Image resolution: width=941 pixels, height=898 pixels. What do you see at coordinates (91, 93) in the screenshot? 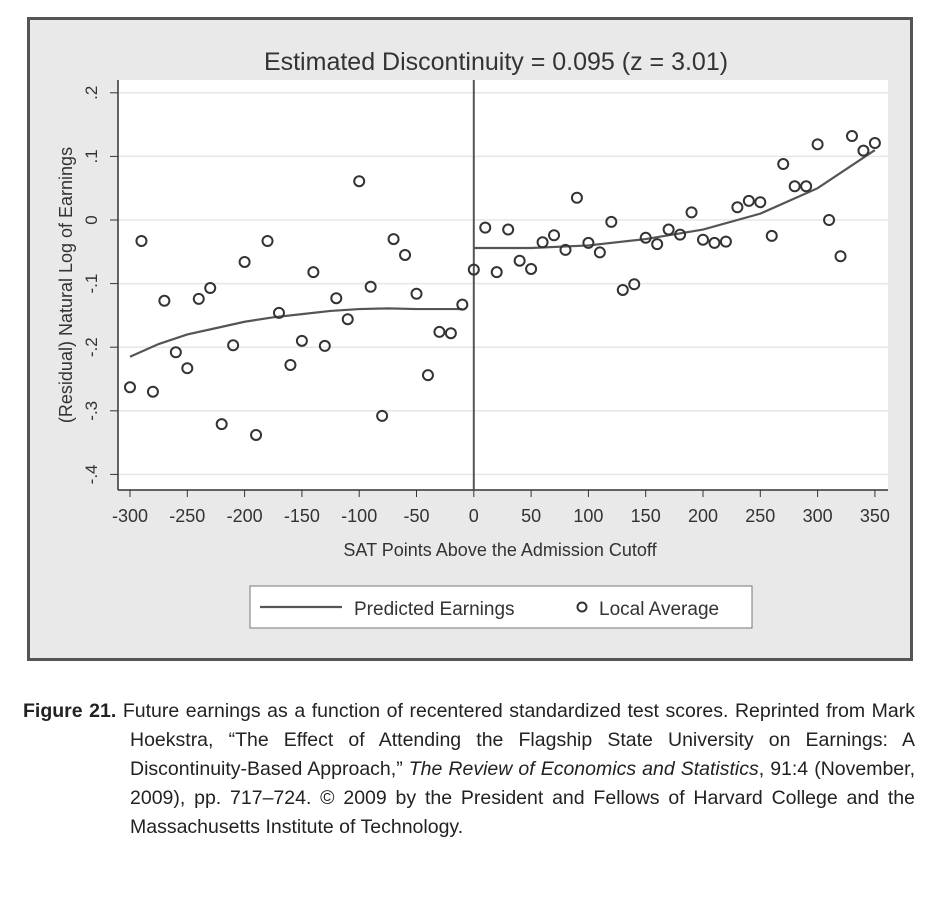
I see `y-tick-label: .2` at bounding box center [91, 93].